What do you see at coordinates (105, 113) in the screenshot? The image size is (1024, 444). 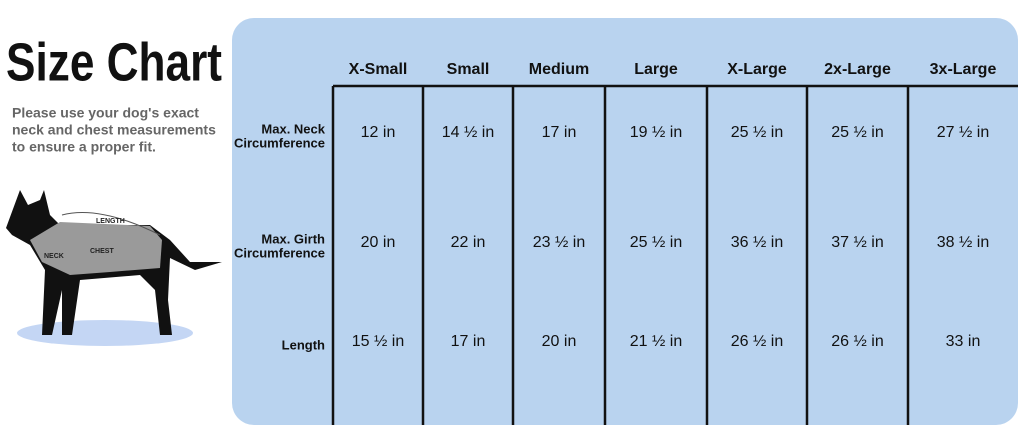 I see `subtitle: Please use your dog's exact` at bounding box center [105, 113].